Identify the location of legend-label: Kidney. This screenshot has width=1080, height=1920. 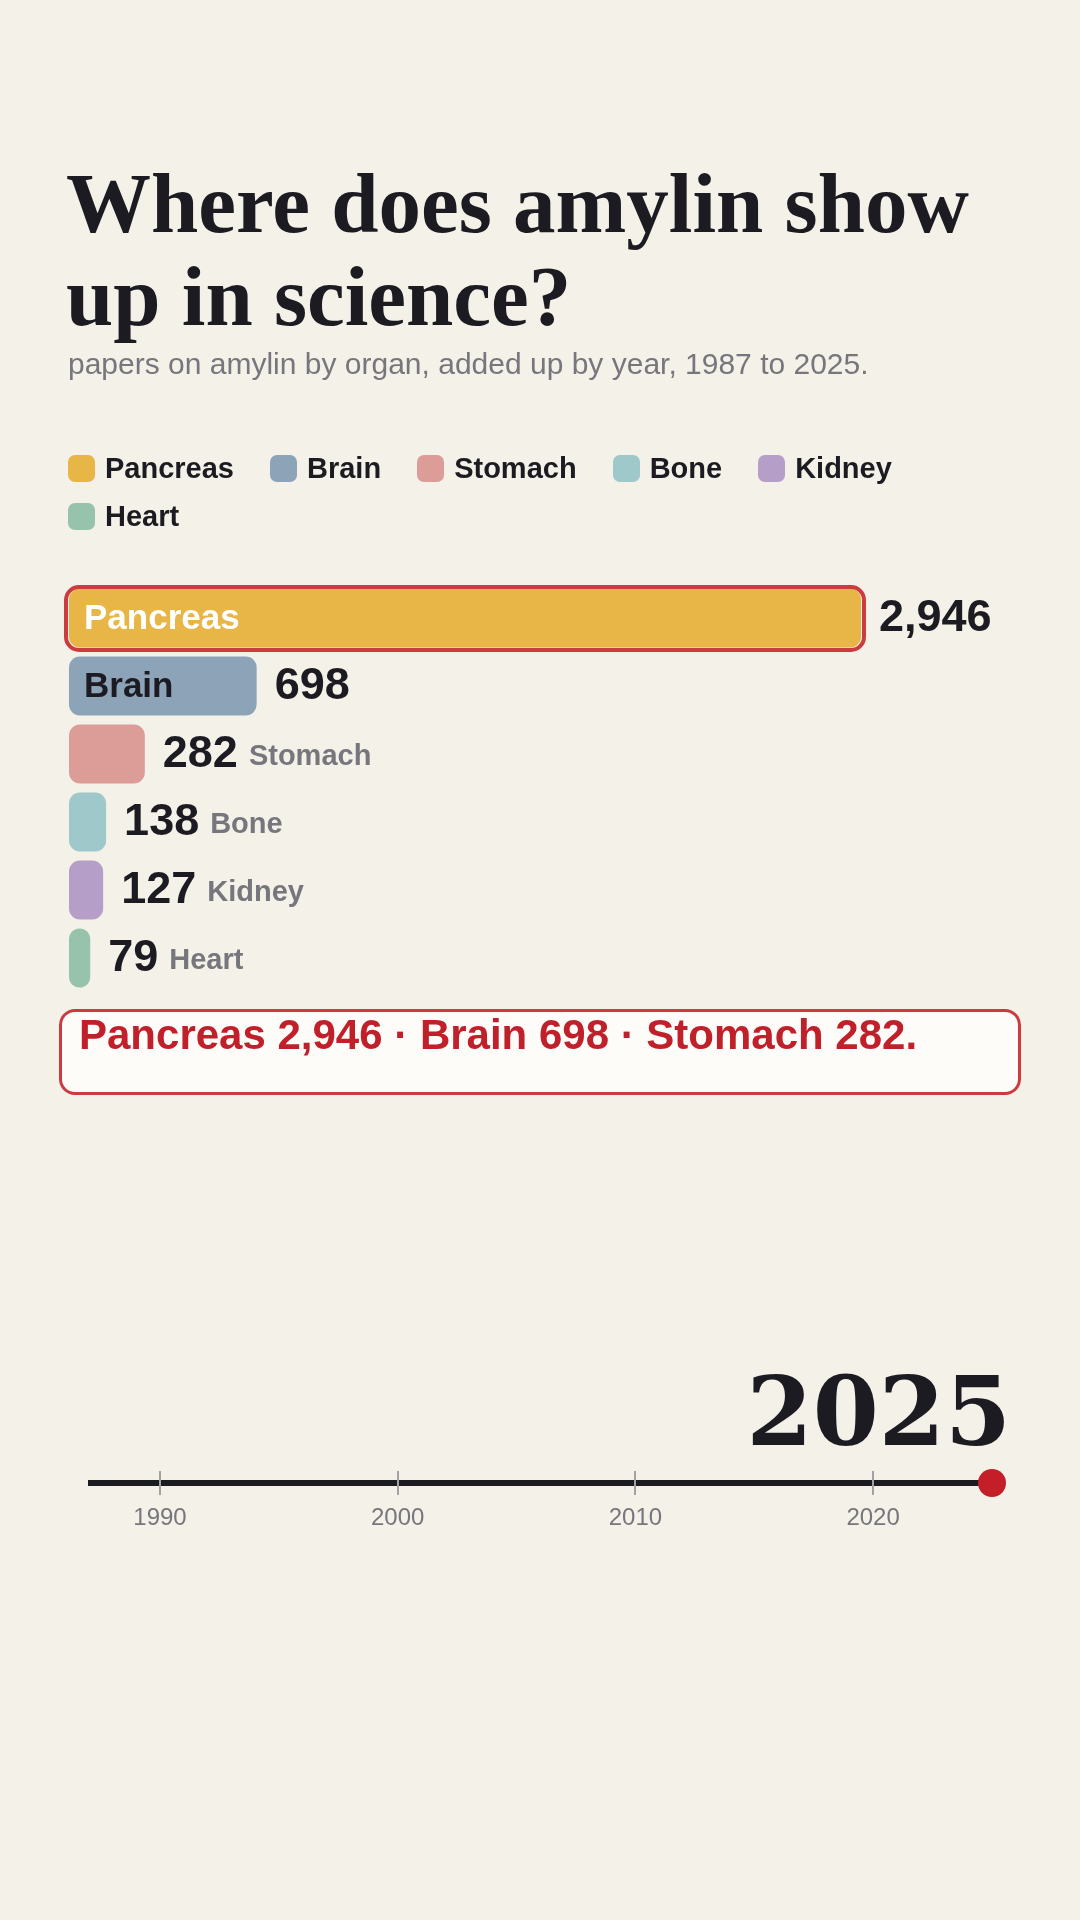
(843, 468).